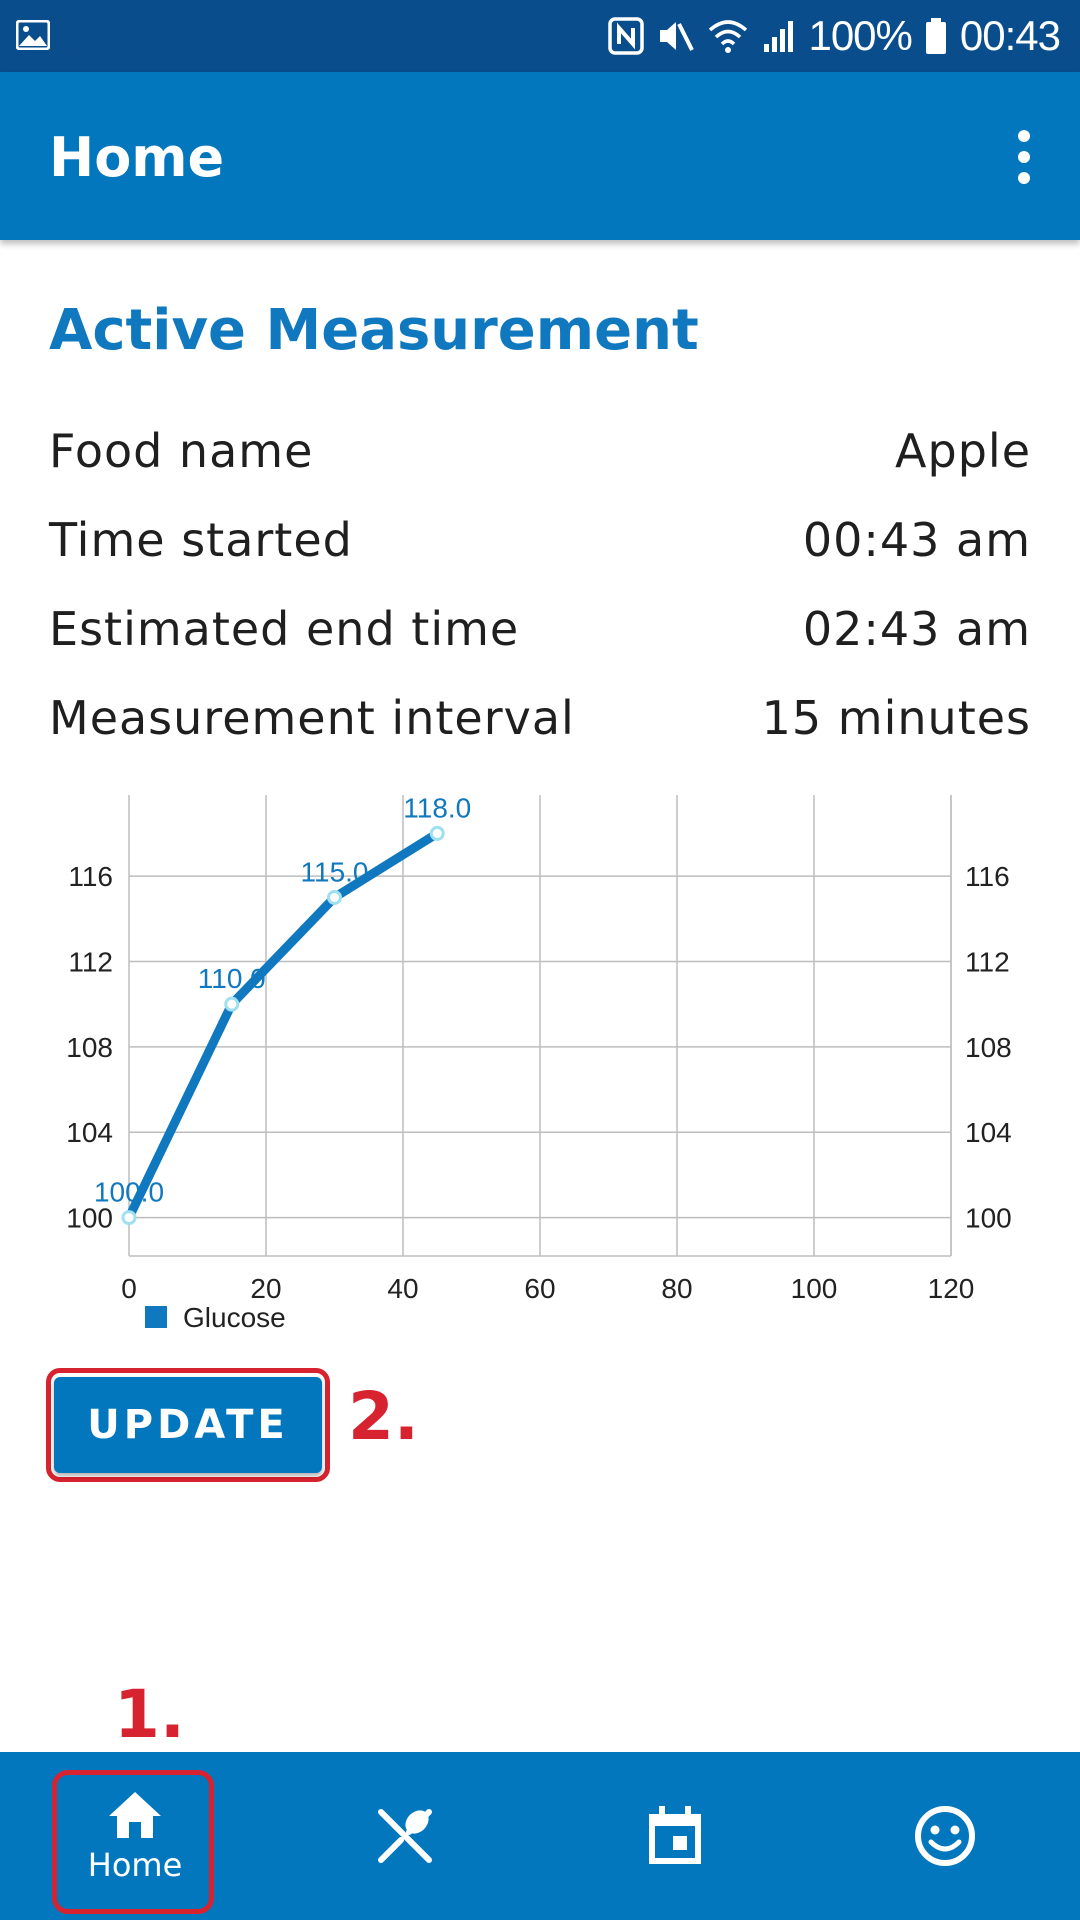 This screenshot has width=1080, height=1920. What do you see at coordinates (728, 36) in the screenshot?
I see `wifi-icon` at bounding box center [728, 36].